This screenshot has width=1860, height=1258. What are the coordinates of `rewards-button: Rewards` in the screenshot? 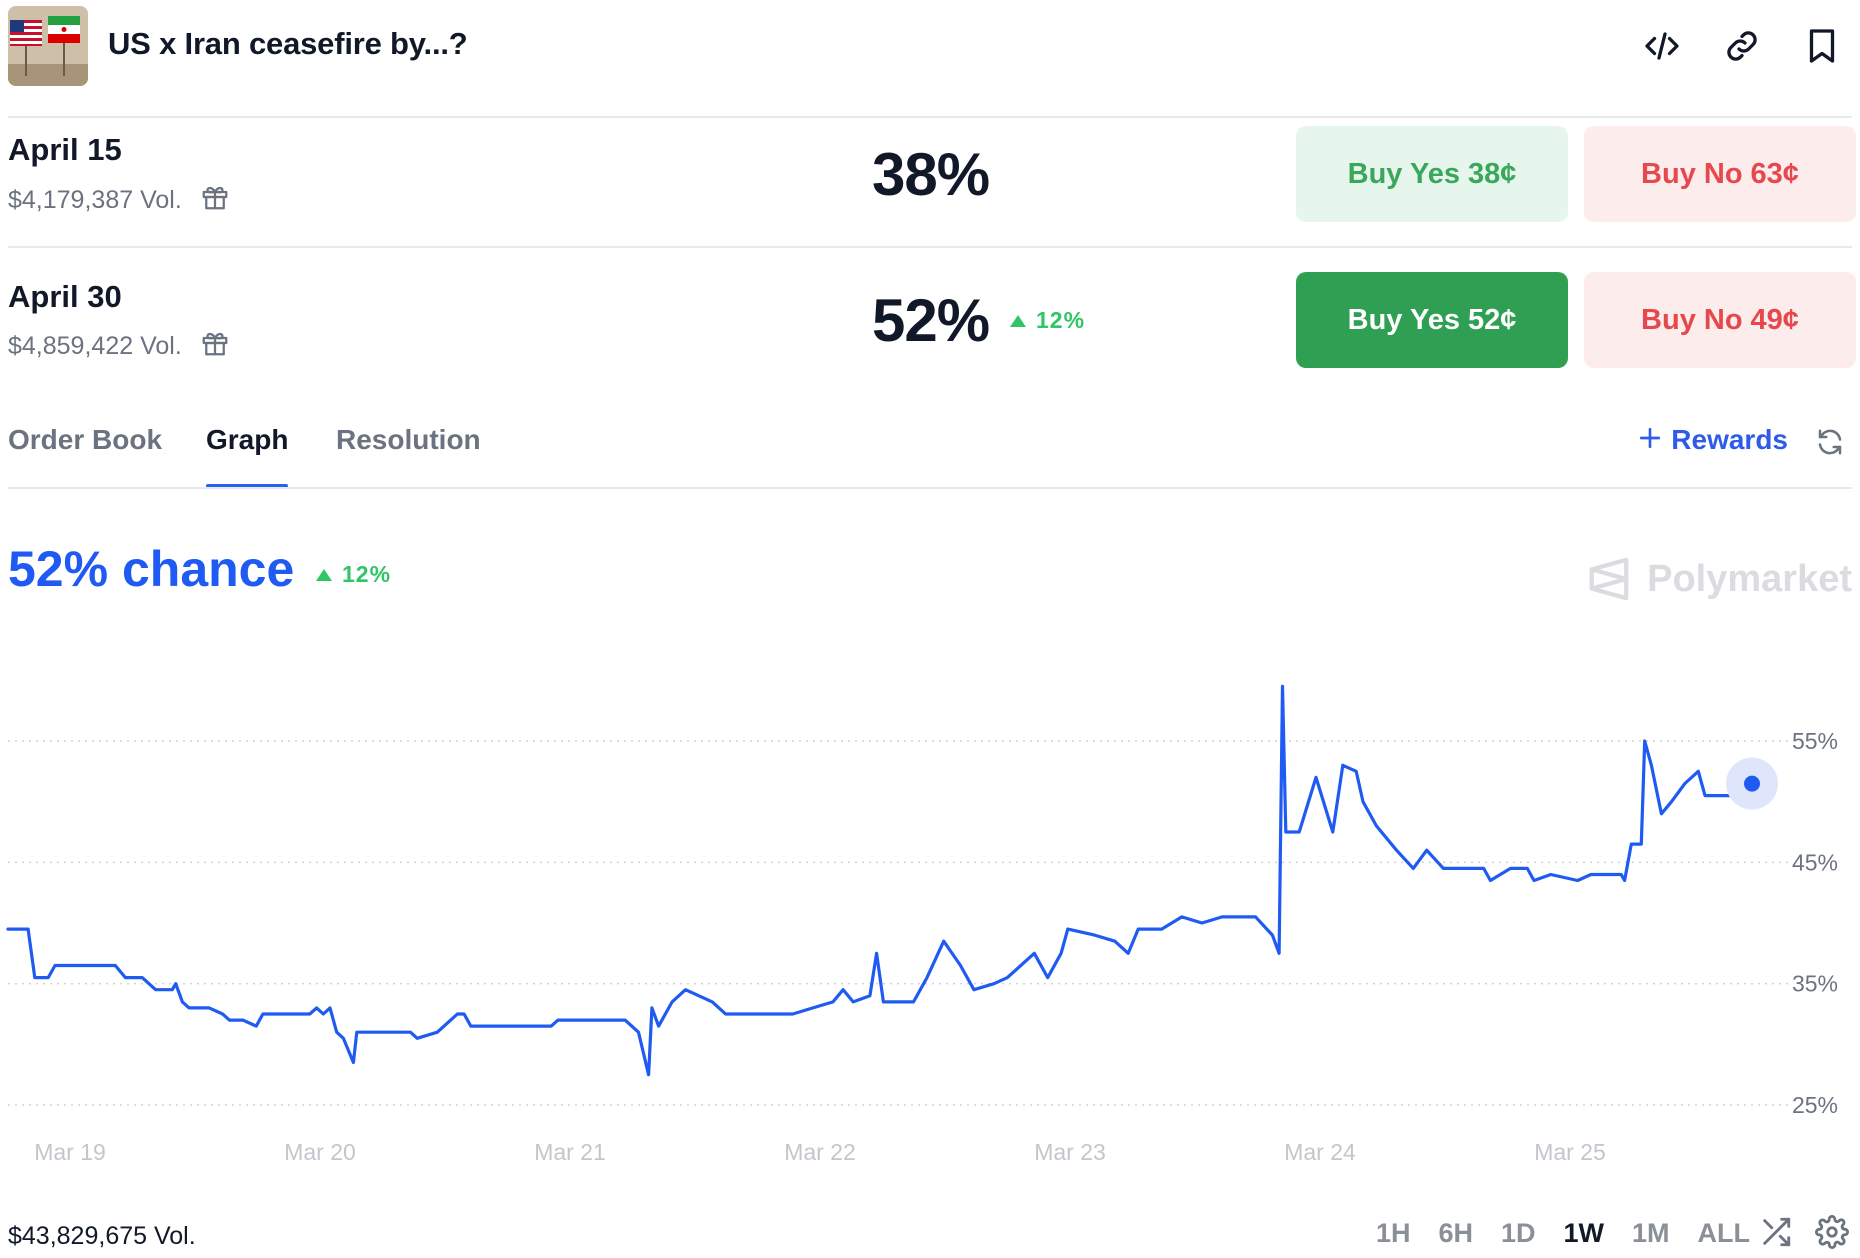 It's located at (1713, 440).